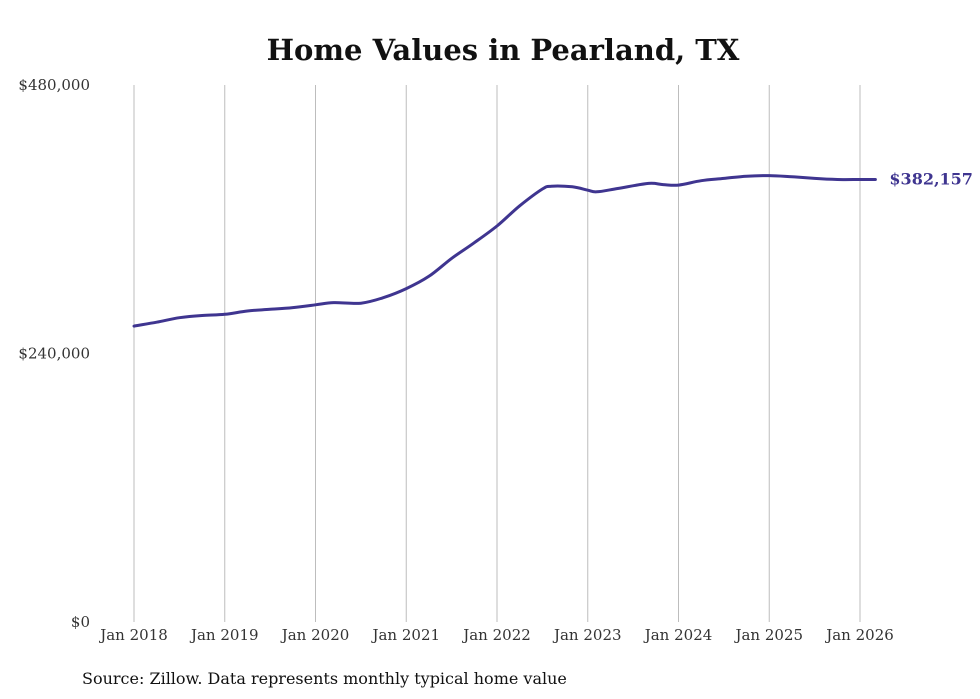  I want to click on end-value-label: $382,157, so click(931, 179).